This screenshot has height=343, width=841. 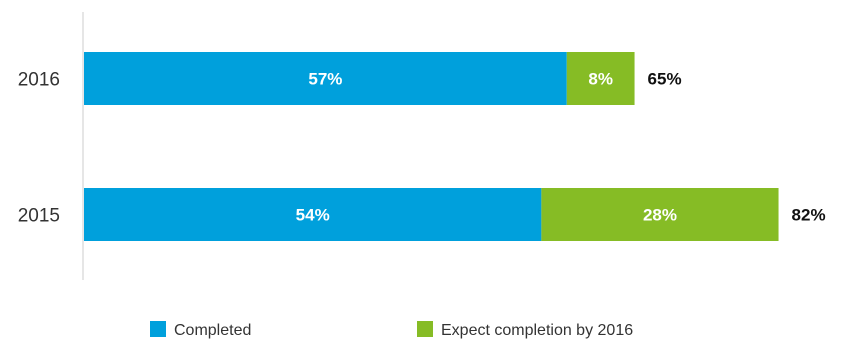 What do you see at coordinates (809, 215) in the screenshot?
I see `total-label: 82%` at bounding box center [809, 215].